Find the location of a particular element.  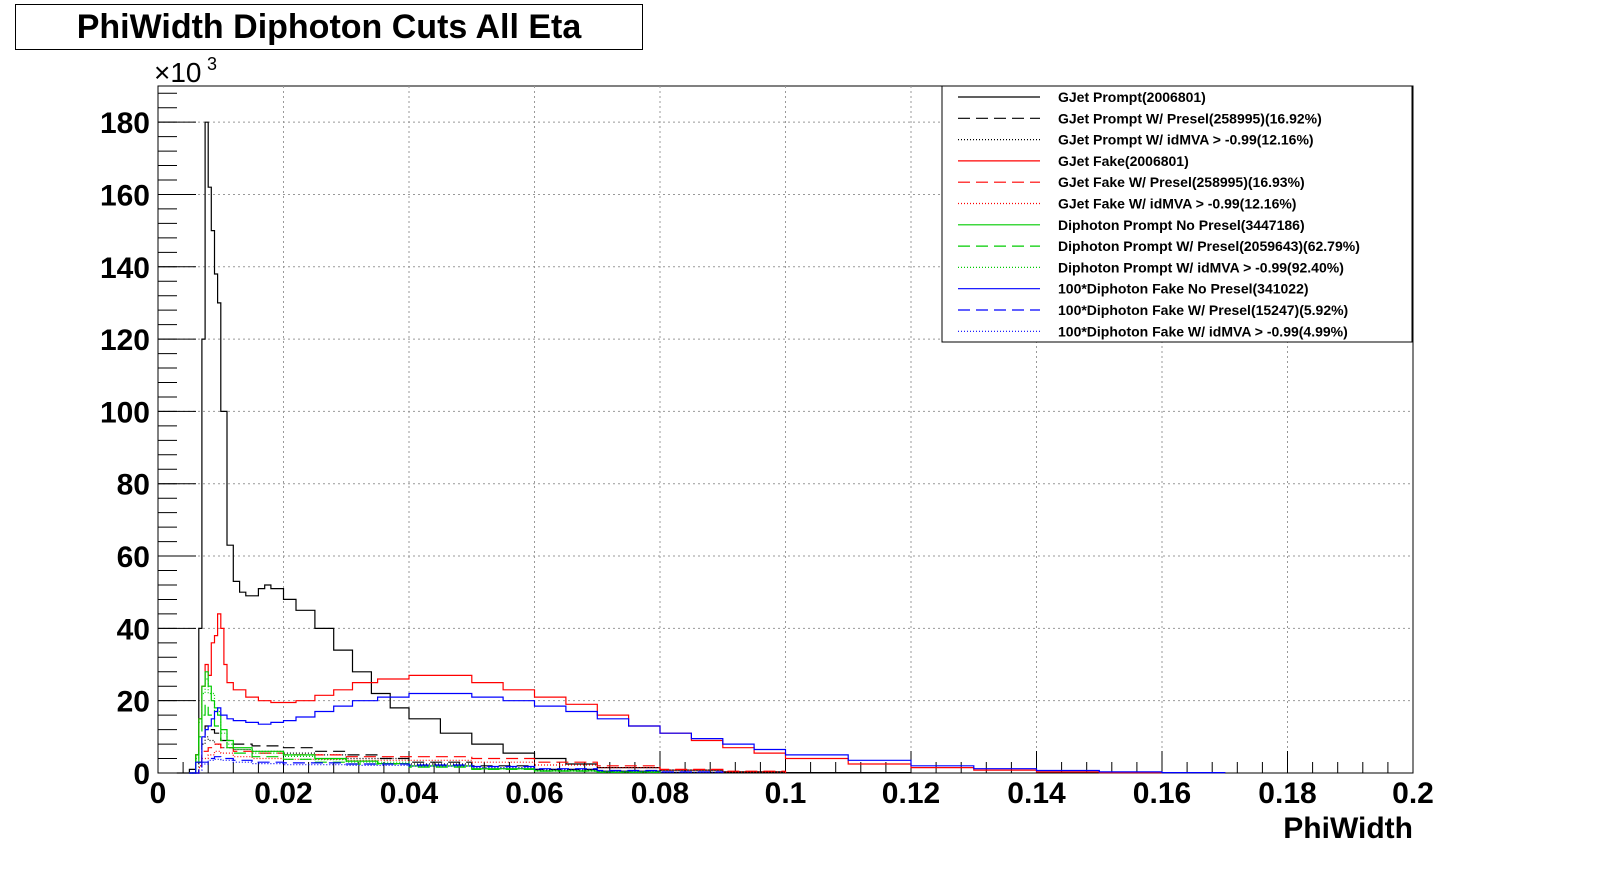

x-tick-label: 0.2 is located at coordinates (1413, 793).